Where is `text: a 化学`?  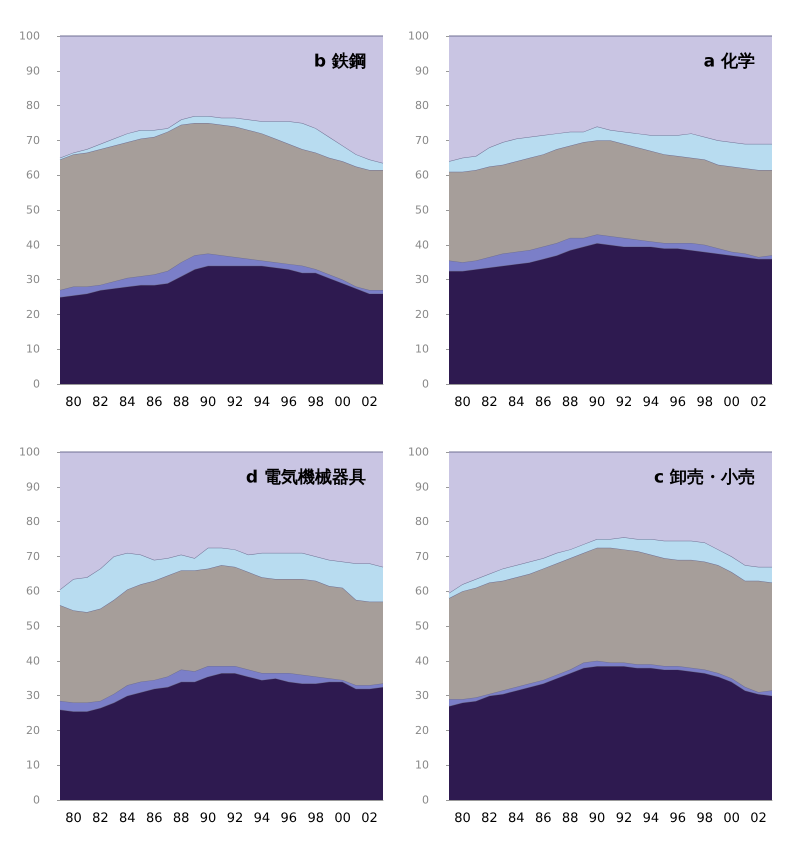 text: a 化学 is located at coordinates (729, 62).